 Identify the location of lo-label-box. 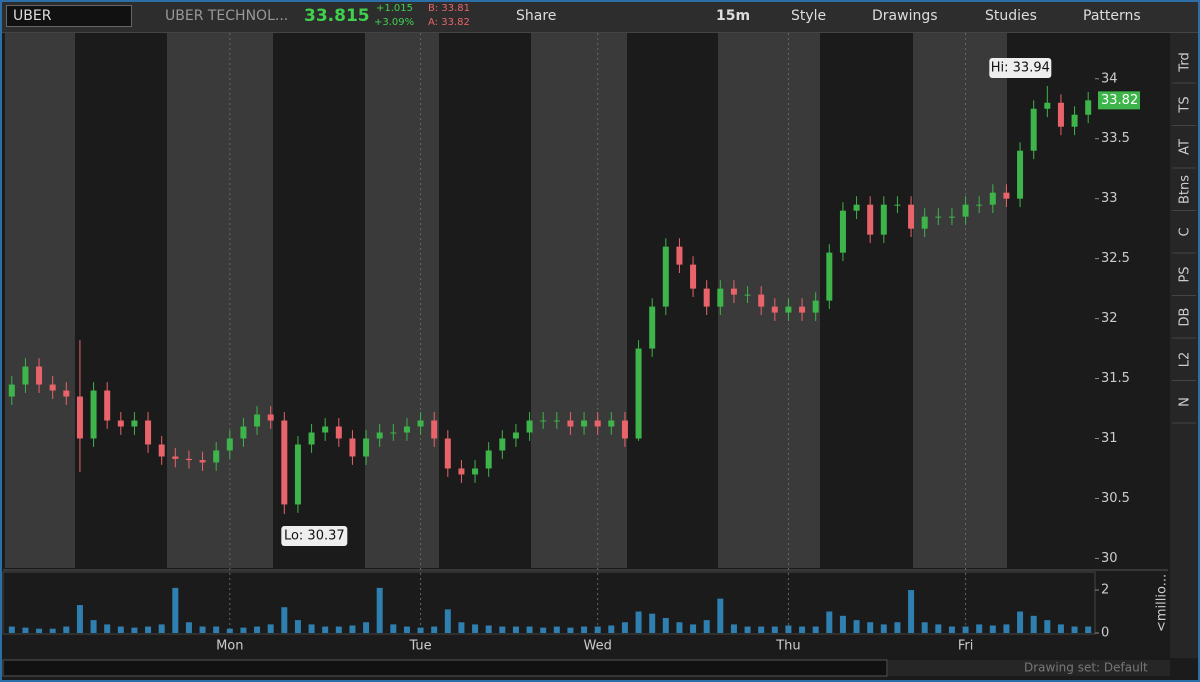
(314, 536).